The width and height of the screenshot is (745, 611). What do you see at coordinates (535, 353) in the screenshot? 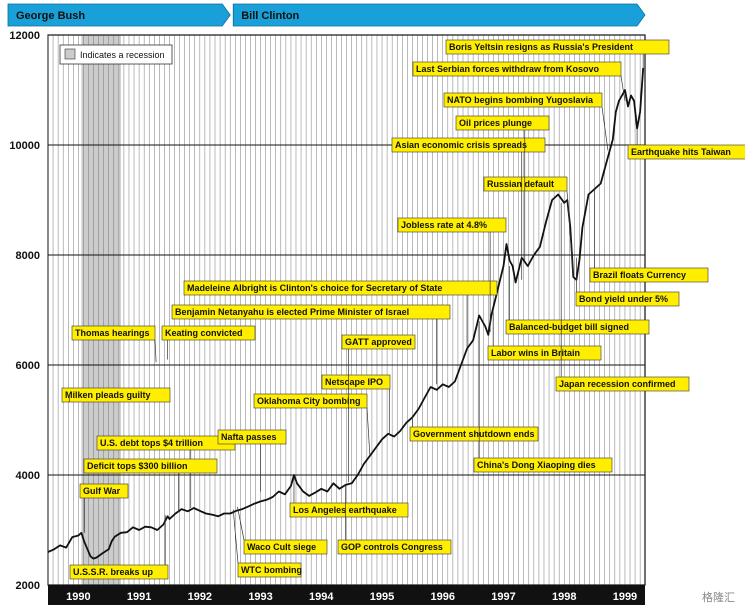
I see `annotation-label: Labor wins in Britain` at bounding box center [535, 353].